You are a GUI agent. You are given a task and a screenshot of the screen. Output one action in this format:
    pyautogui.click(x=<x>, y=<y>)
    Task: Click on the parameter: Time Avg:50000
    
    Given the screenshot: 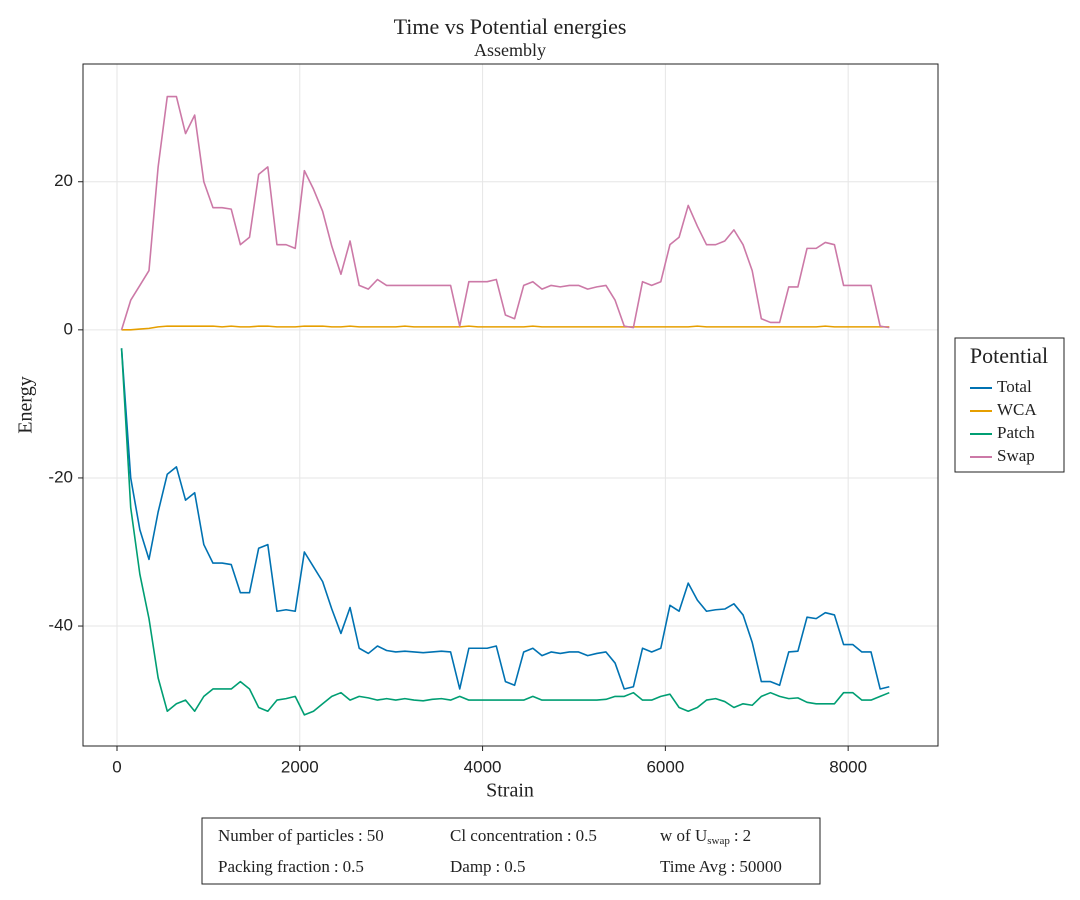 What is the action you would take?
    pyautogui.click(x=721, y=866)
    